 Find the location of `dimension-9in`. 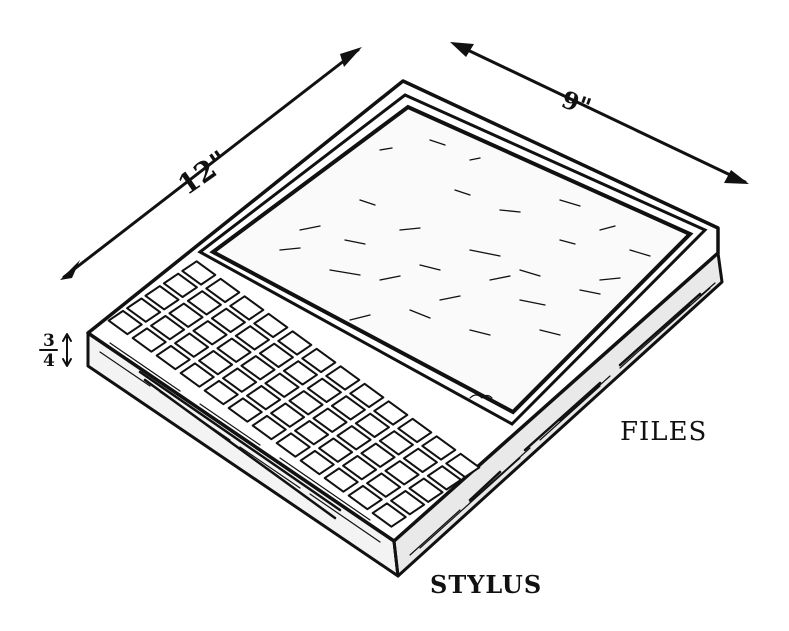

dimension-9in is located at coordinates (599, 113).